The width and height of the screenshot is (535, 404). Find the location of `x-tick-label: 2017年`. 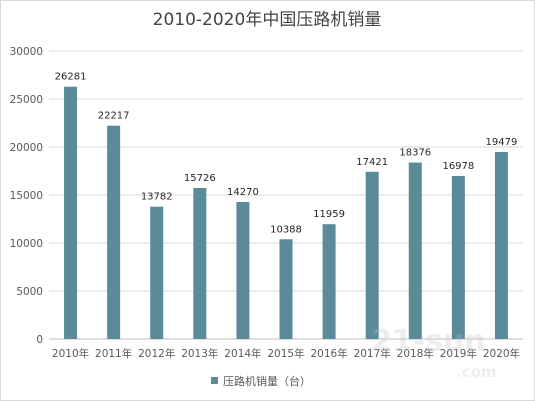

x-tick-label: 2017年 is located at coordinates (372, 353).